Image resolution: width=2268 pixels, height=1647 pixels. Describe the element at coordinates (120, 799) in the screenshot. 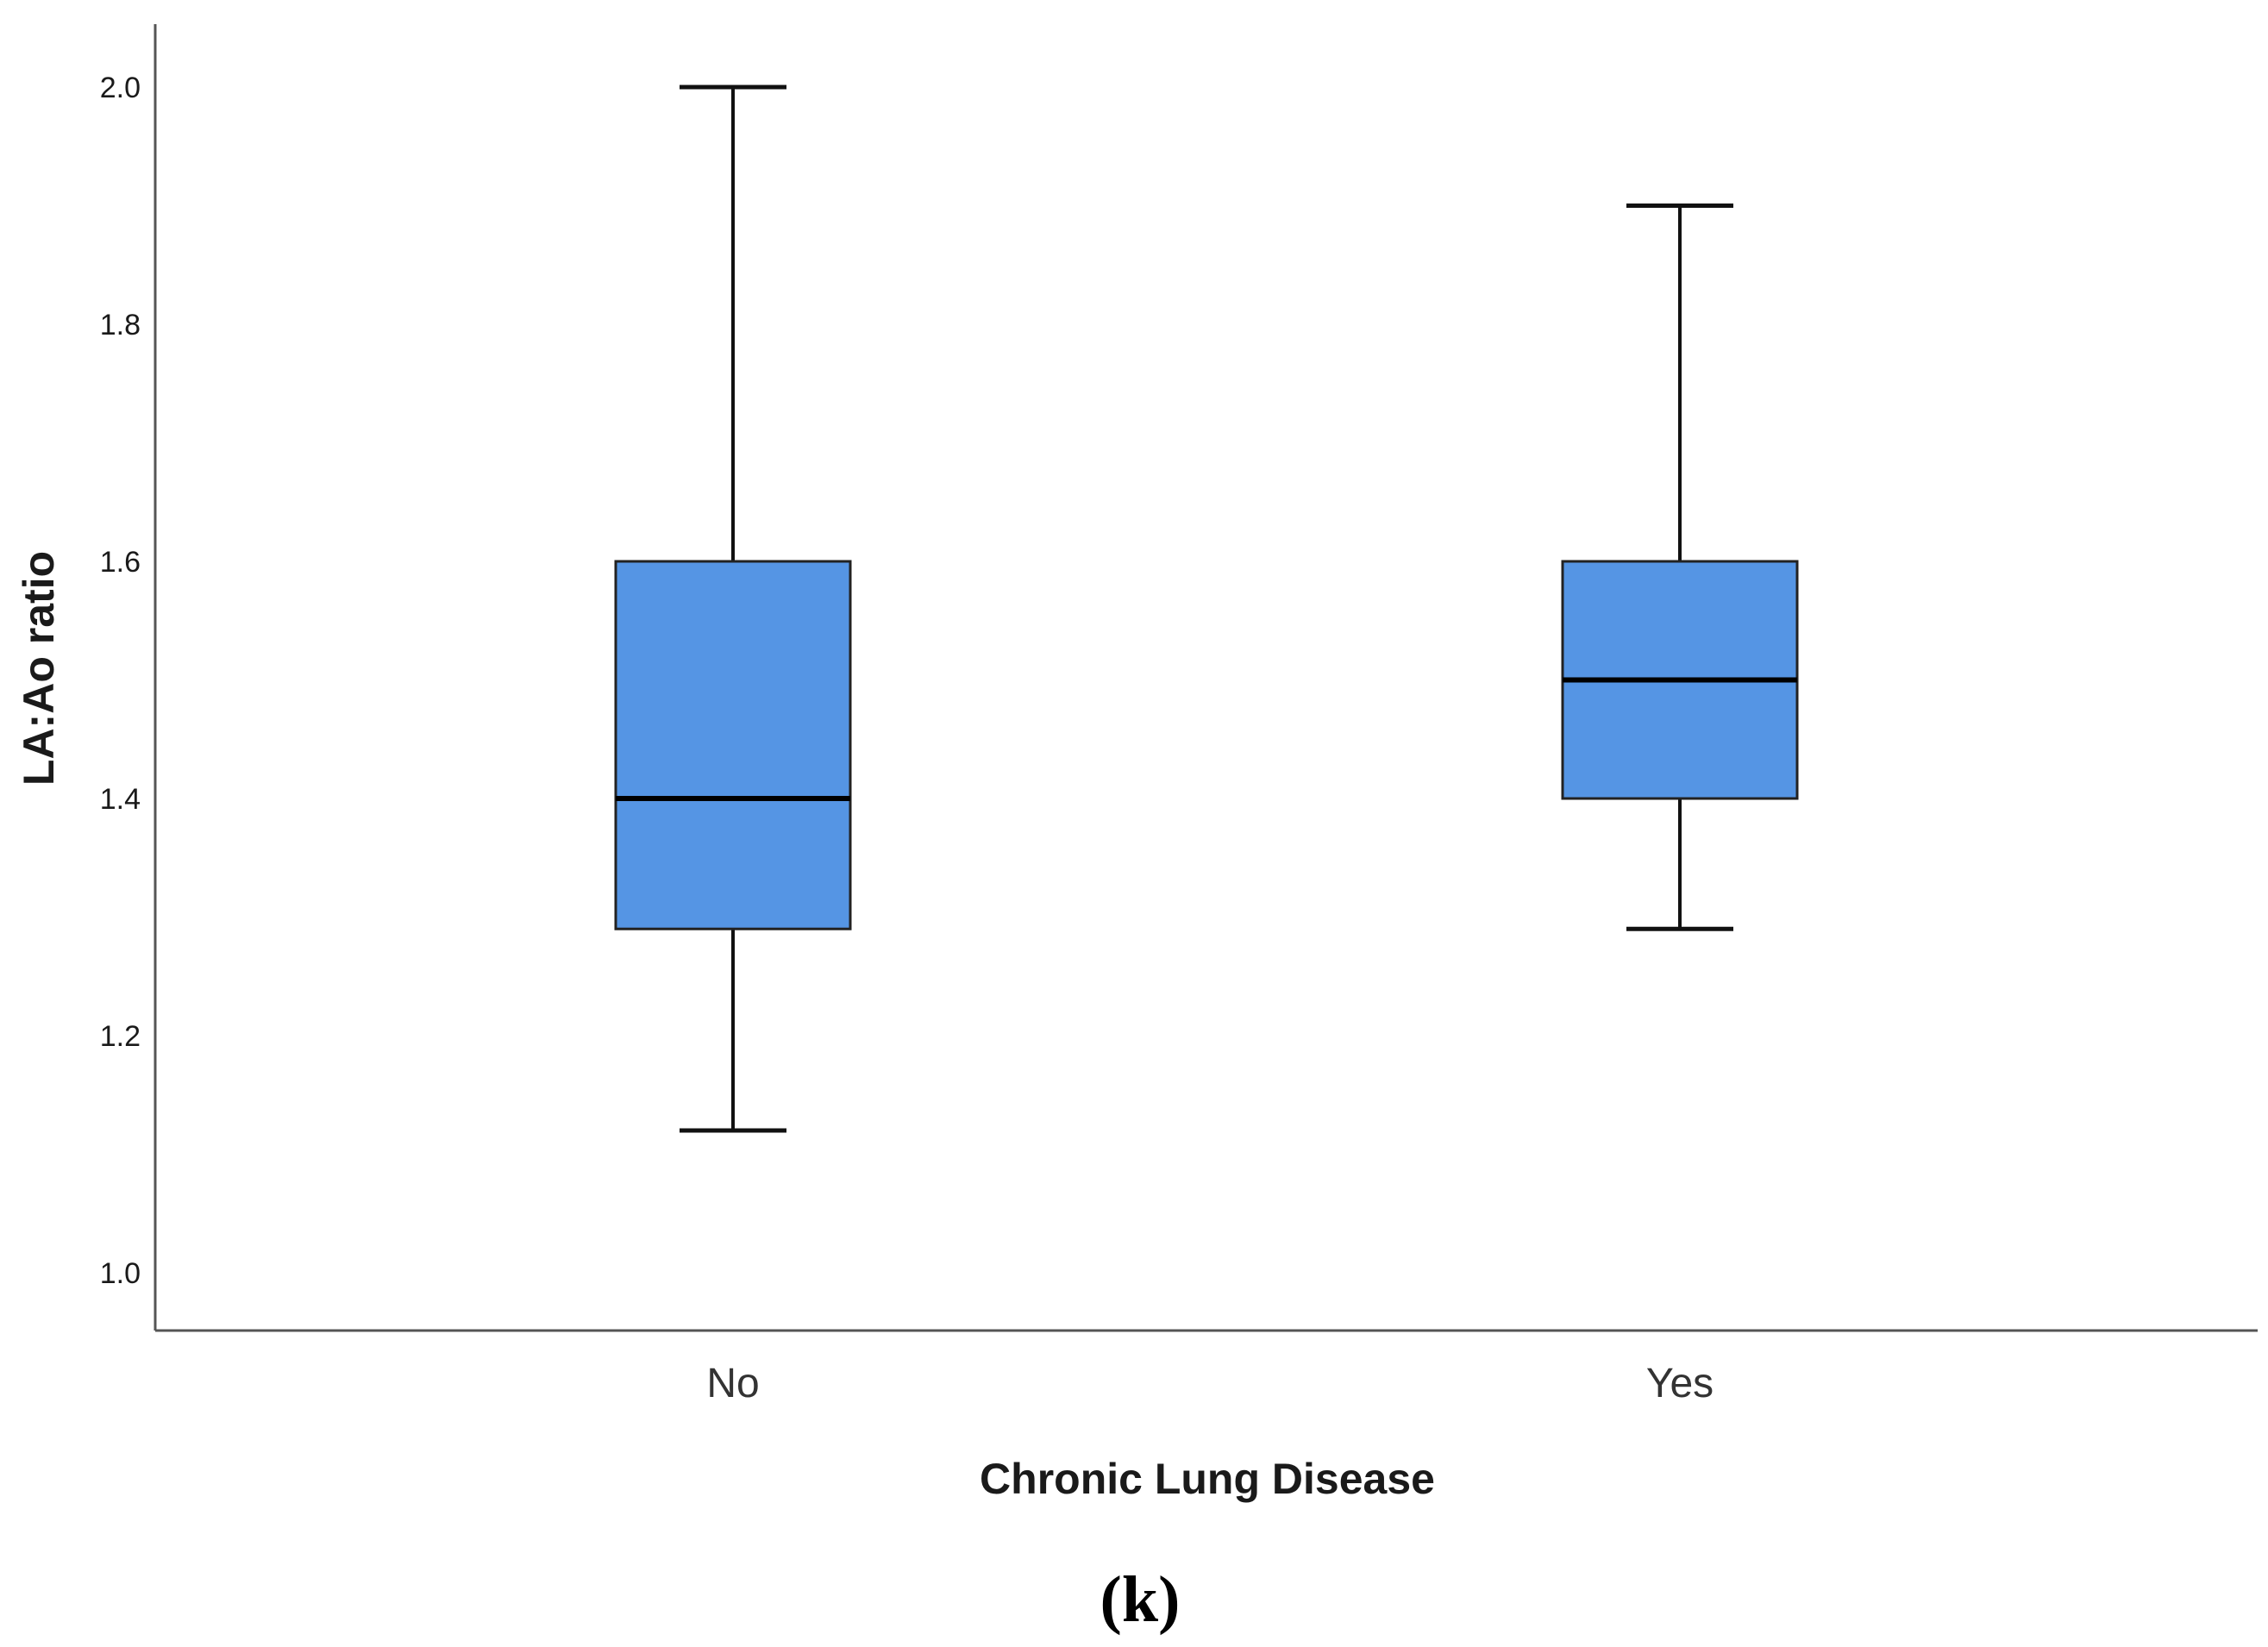

I see `y-tick-label: 1.4` at that location.